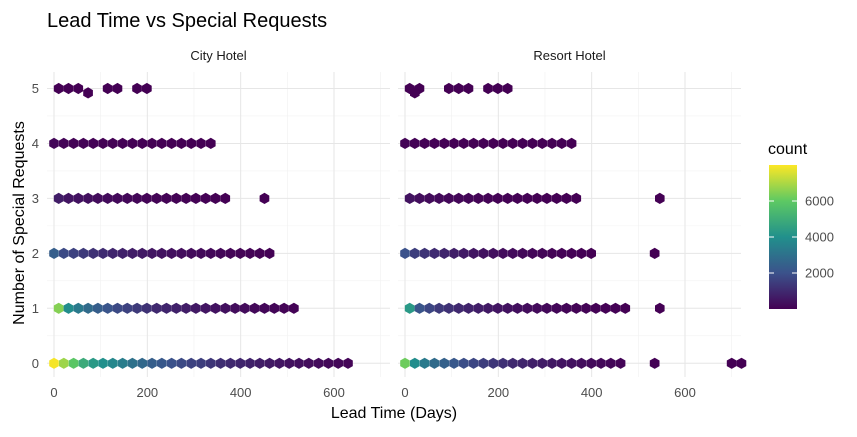  Describe the element at coordinates (685, 392) in the screenshot. I see `x-tick-label: 600` at that location.